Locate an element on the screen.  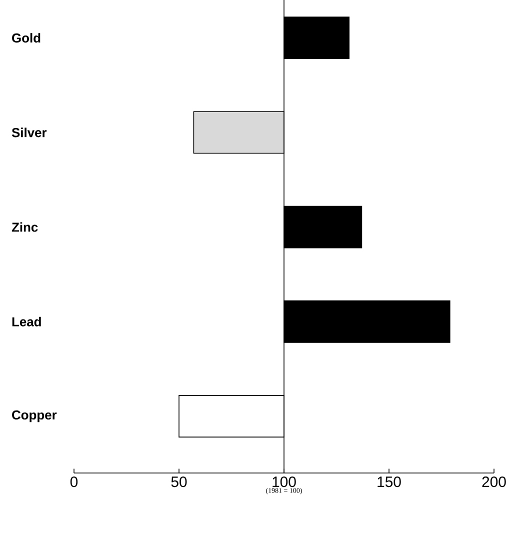
x-tick-label: 200 is located at coordinates (494, 482).